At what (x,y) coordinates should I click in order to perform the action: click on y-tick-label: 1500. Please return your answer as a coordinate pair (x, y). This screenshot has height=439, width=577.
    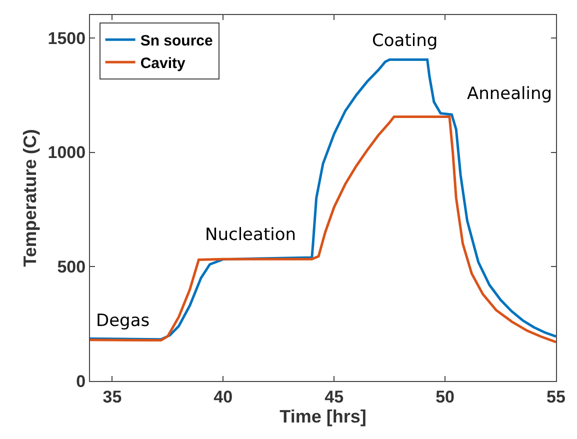
    Looking at the image, I should click on (67, 38).